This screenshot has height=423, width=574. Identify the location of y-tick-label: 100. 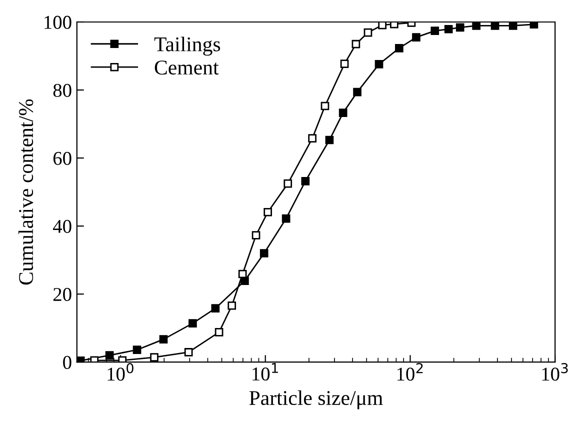
(58, 22).